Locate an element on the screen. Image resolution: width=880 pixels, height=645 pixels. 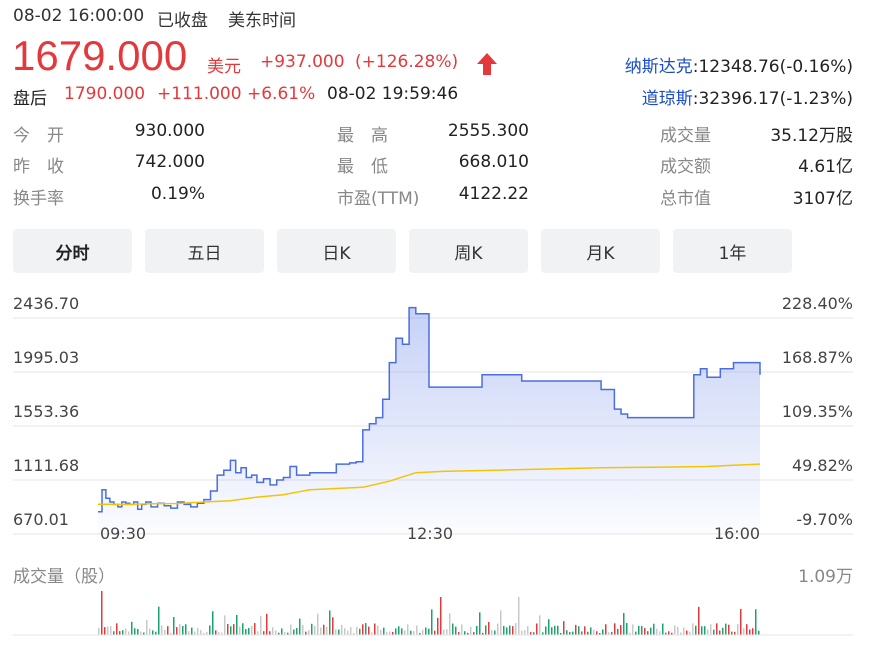
tab-intraday: 分时 is located at coordinates (72, 251).